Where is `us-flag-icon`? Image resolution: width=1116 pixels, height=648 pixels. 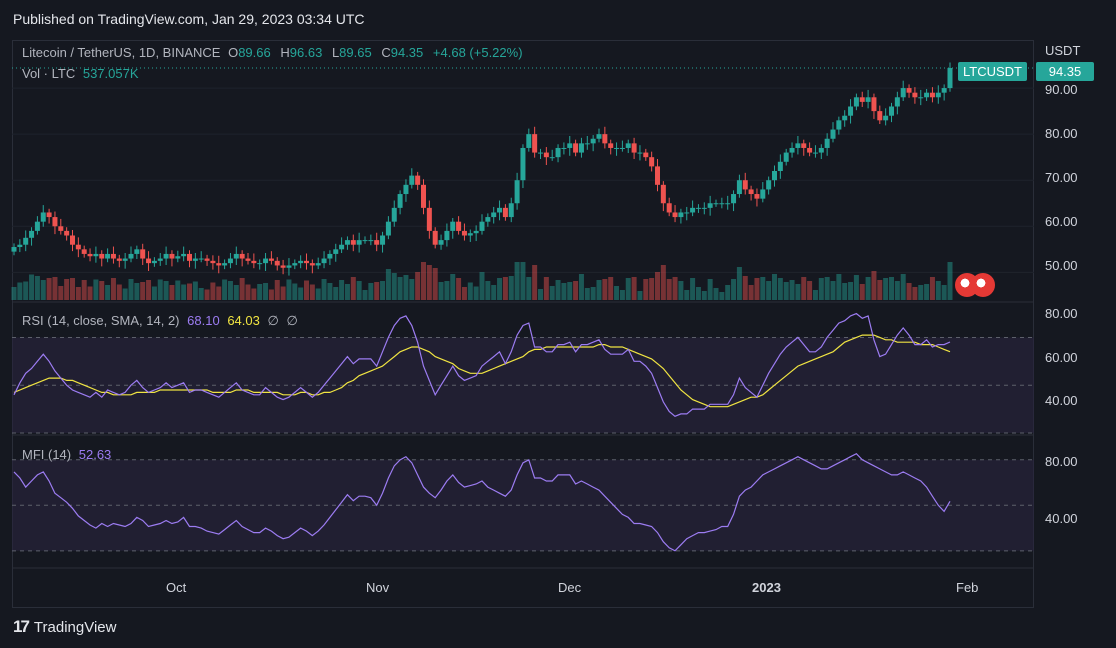
us-flag-icon is located at coordinates (983, 285).